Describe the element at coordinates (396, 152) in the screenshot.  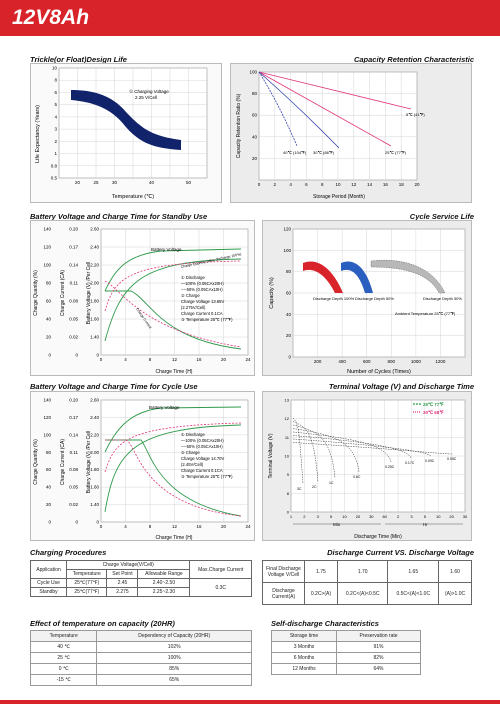
I see `retention-label-25c: 25℃ (77℉)` at that location.